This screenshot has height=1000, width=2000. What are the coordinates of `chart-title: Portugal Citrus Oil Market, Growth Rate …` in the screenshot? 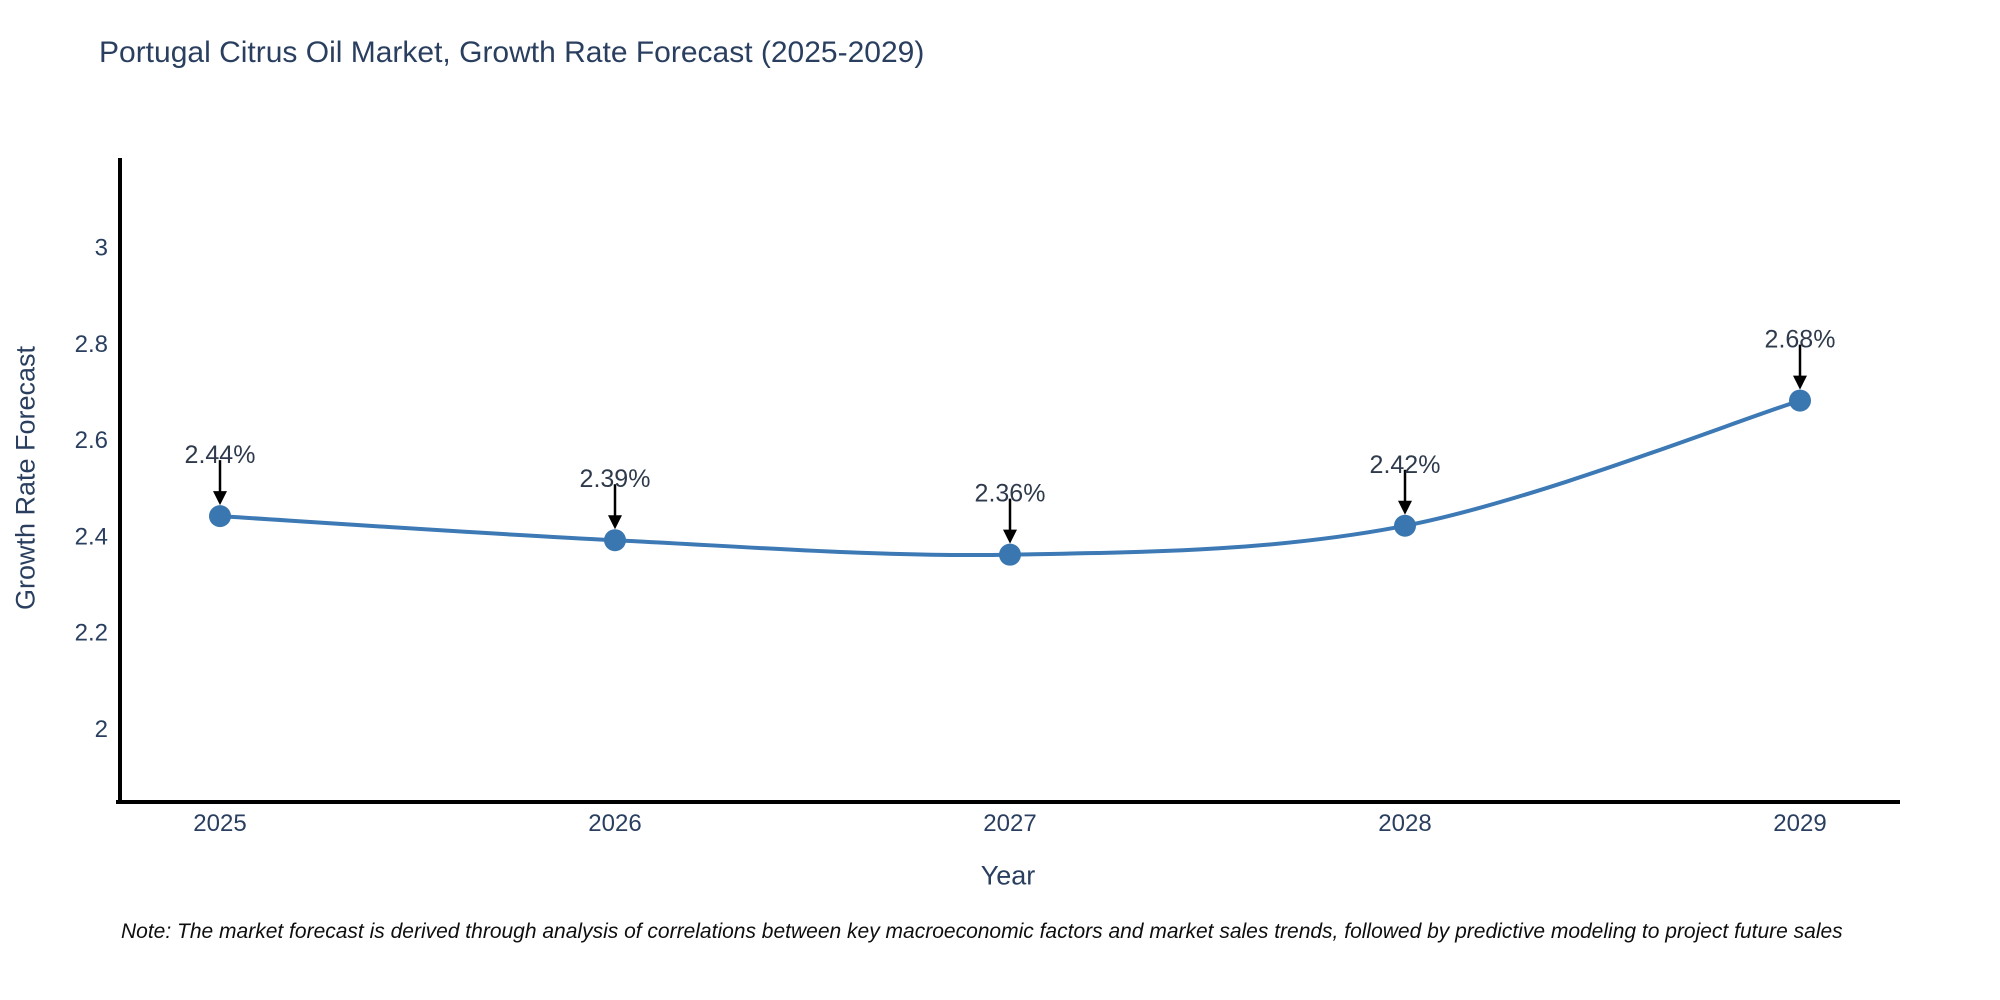 It's located at (512, 52).